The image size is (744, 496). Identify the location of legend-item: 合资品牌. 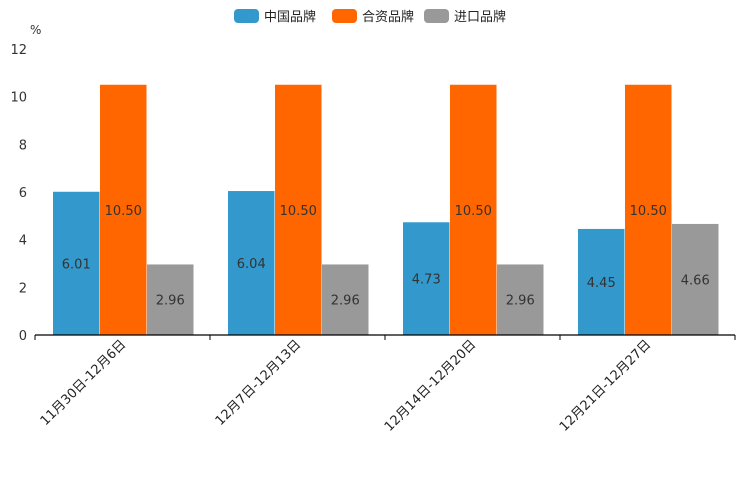
(373, 17).